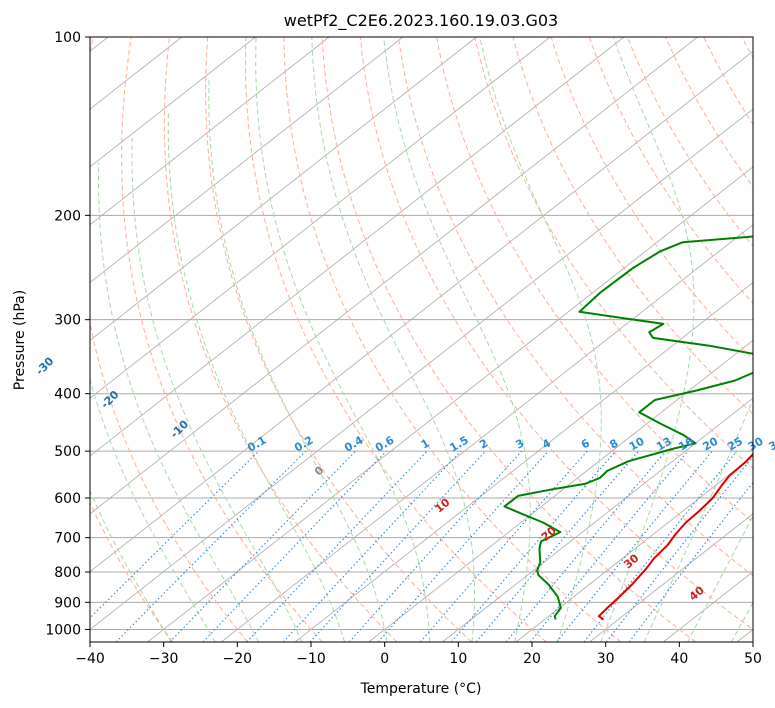 This screenshot has width=775, height=708. Describe the element at coordinates (458, 659) in the screenshot. I see `x-tick-label: 10` at that location.